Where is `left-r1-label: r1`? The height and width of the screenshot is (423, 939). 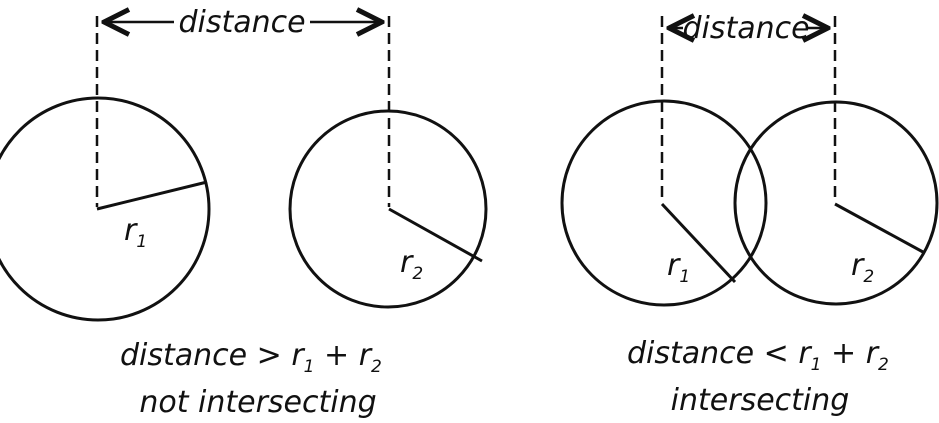
left-r1-label: r1 is located at coordinates (135, 232).